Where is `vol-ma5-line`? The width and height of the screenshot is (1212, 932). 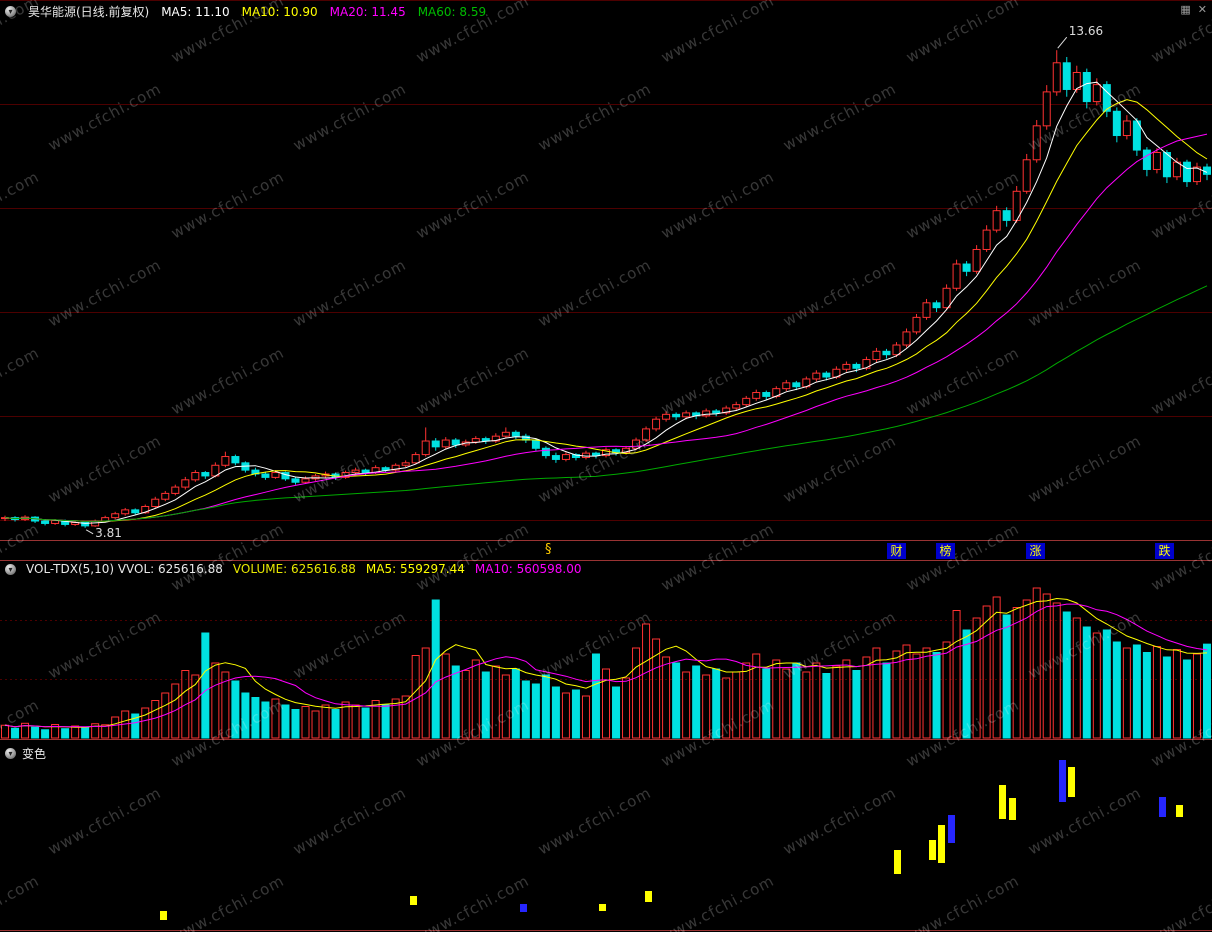
vol-ma5-line is located at coordinates (606, 662).